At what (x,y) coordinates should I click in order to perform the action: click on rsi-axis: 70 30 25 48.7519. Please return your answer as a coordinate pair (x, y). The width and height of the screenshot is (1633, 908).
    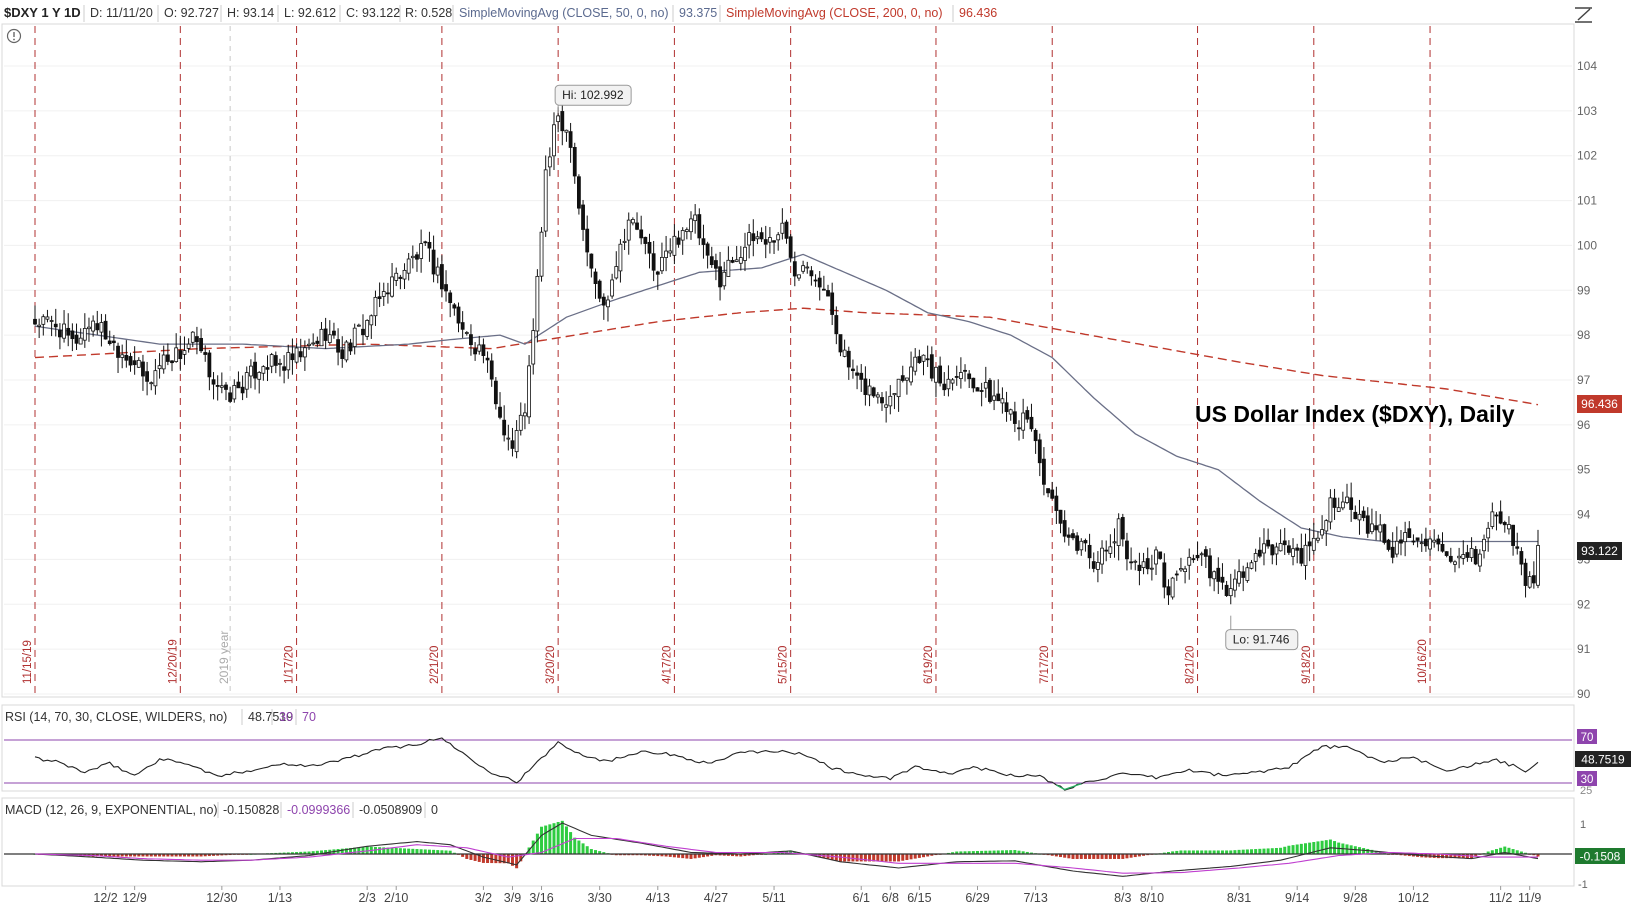
    Looking at the image, I should click on (1603, 763).